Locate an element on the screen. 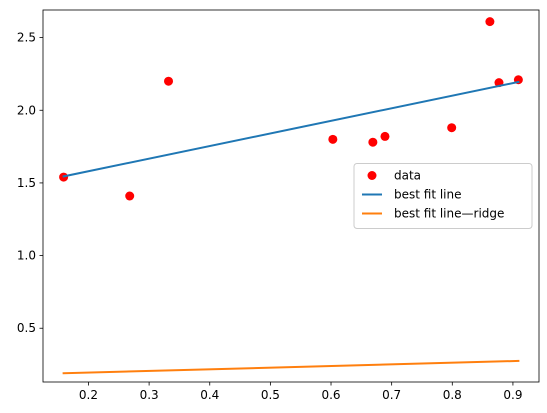  y-tick-label: 1.5 is located at coordinates (26, 183).